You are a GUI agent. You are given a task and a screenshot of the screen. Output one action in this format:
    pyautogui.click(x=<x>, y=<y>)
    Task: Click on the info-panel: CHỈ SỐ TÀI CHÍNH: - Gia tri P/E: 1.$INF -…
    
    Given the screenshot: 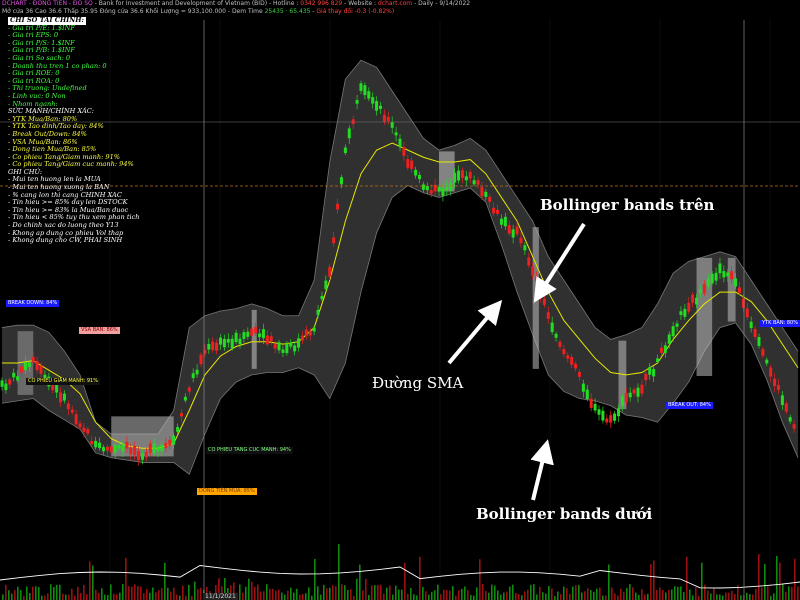 What is the action you would take?
    pyautogui.click(x=108, y=130)
    